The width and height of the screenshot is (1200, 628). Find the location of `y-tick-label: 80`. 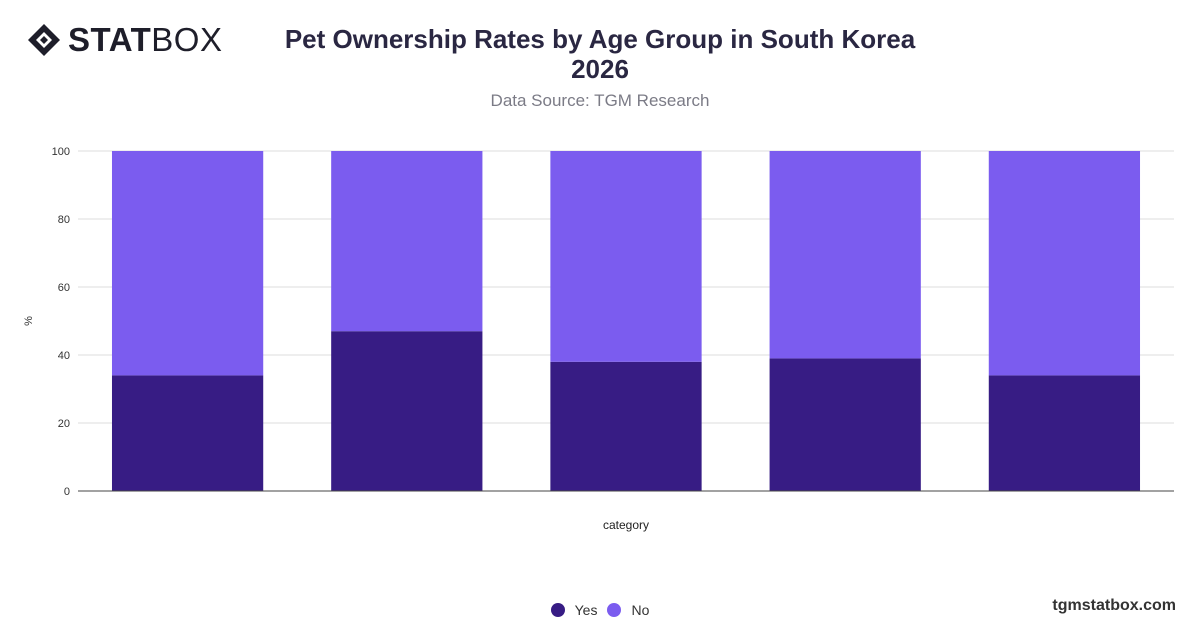

y-tick-label: 80 is located at coordinates (64, 220).